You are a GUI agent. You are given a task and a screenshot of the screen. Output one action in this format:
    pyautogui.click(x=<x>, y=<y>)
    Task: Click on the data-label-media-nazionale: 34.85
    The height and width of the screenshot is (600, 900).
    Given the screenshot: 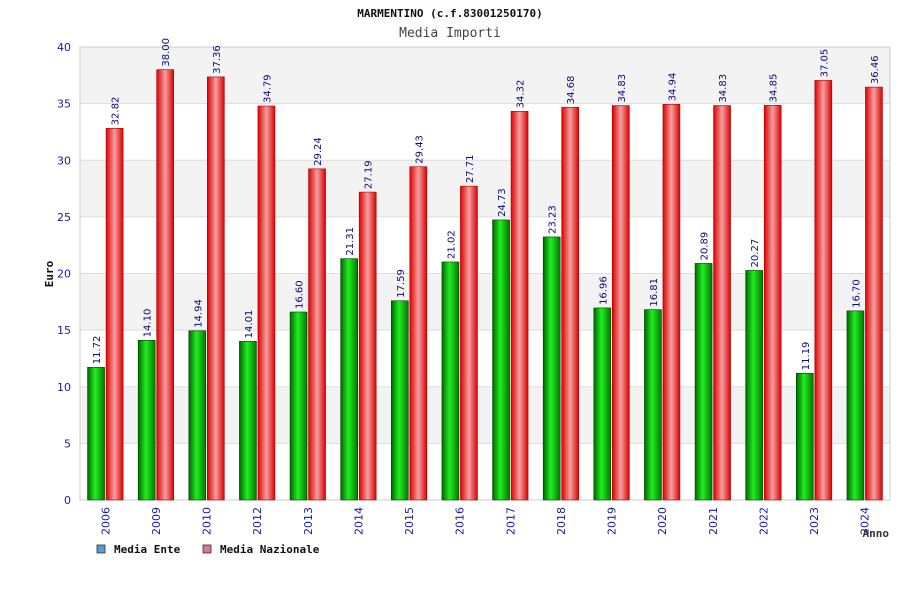 What is the action you would take?
    pyautogui.click(x=774, y=88)
    